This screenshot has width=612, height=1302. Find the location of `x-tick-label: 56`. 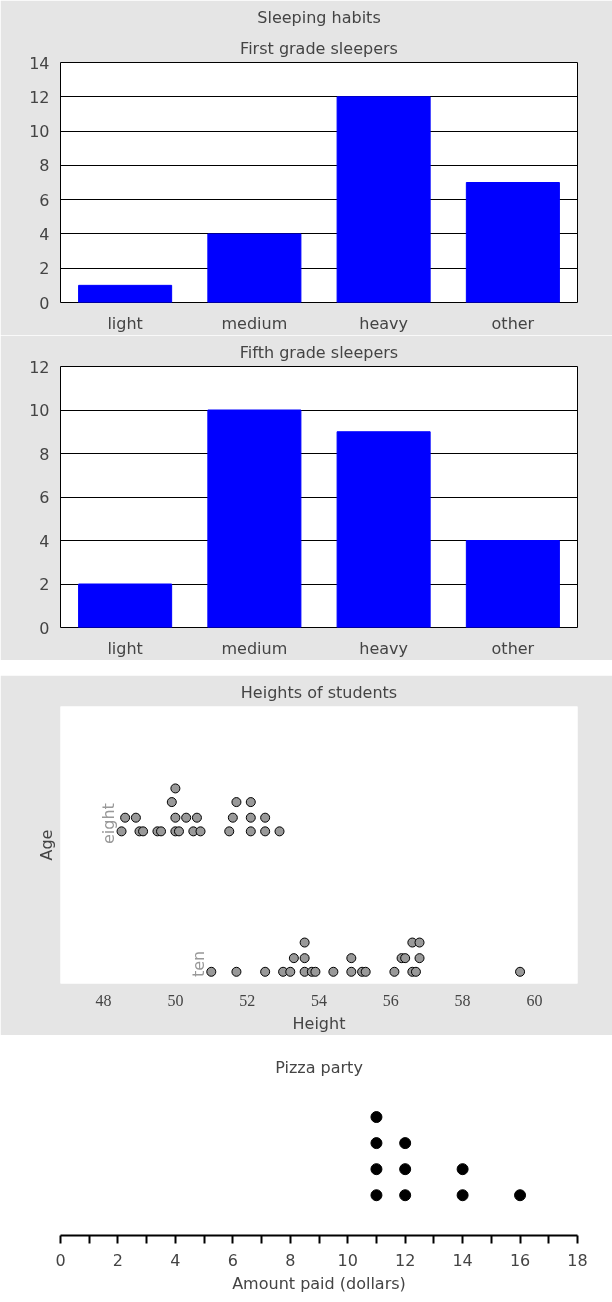

x-tick-label: 56 is located at coordinates (390, 1000).